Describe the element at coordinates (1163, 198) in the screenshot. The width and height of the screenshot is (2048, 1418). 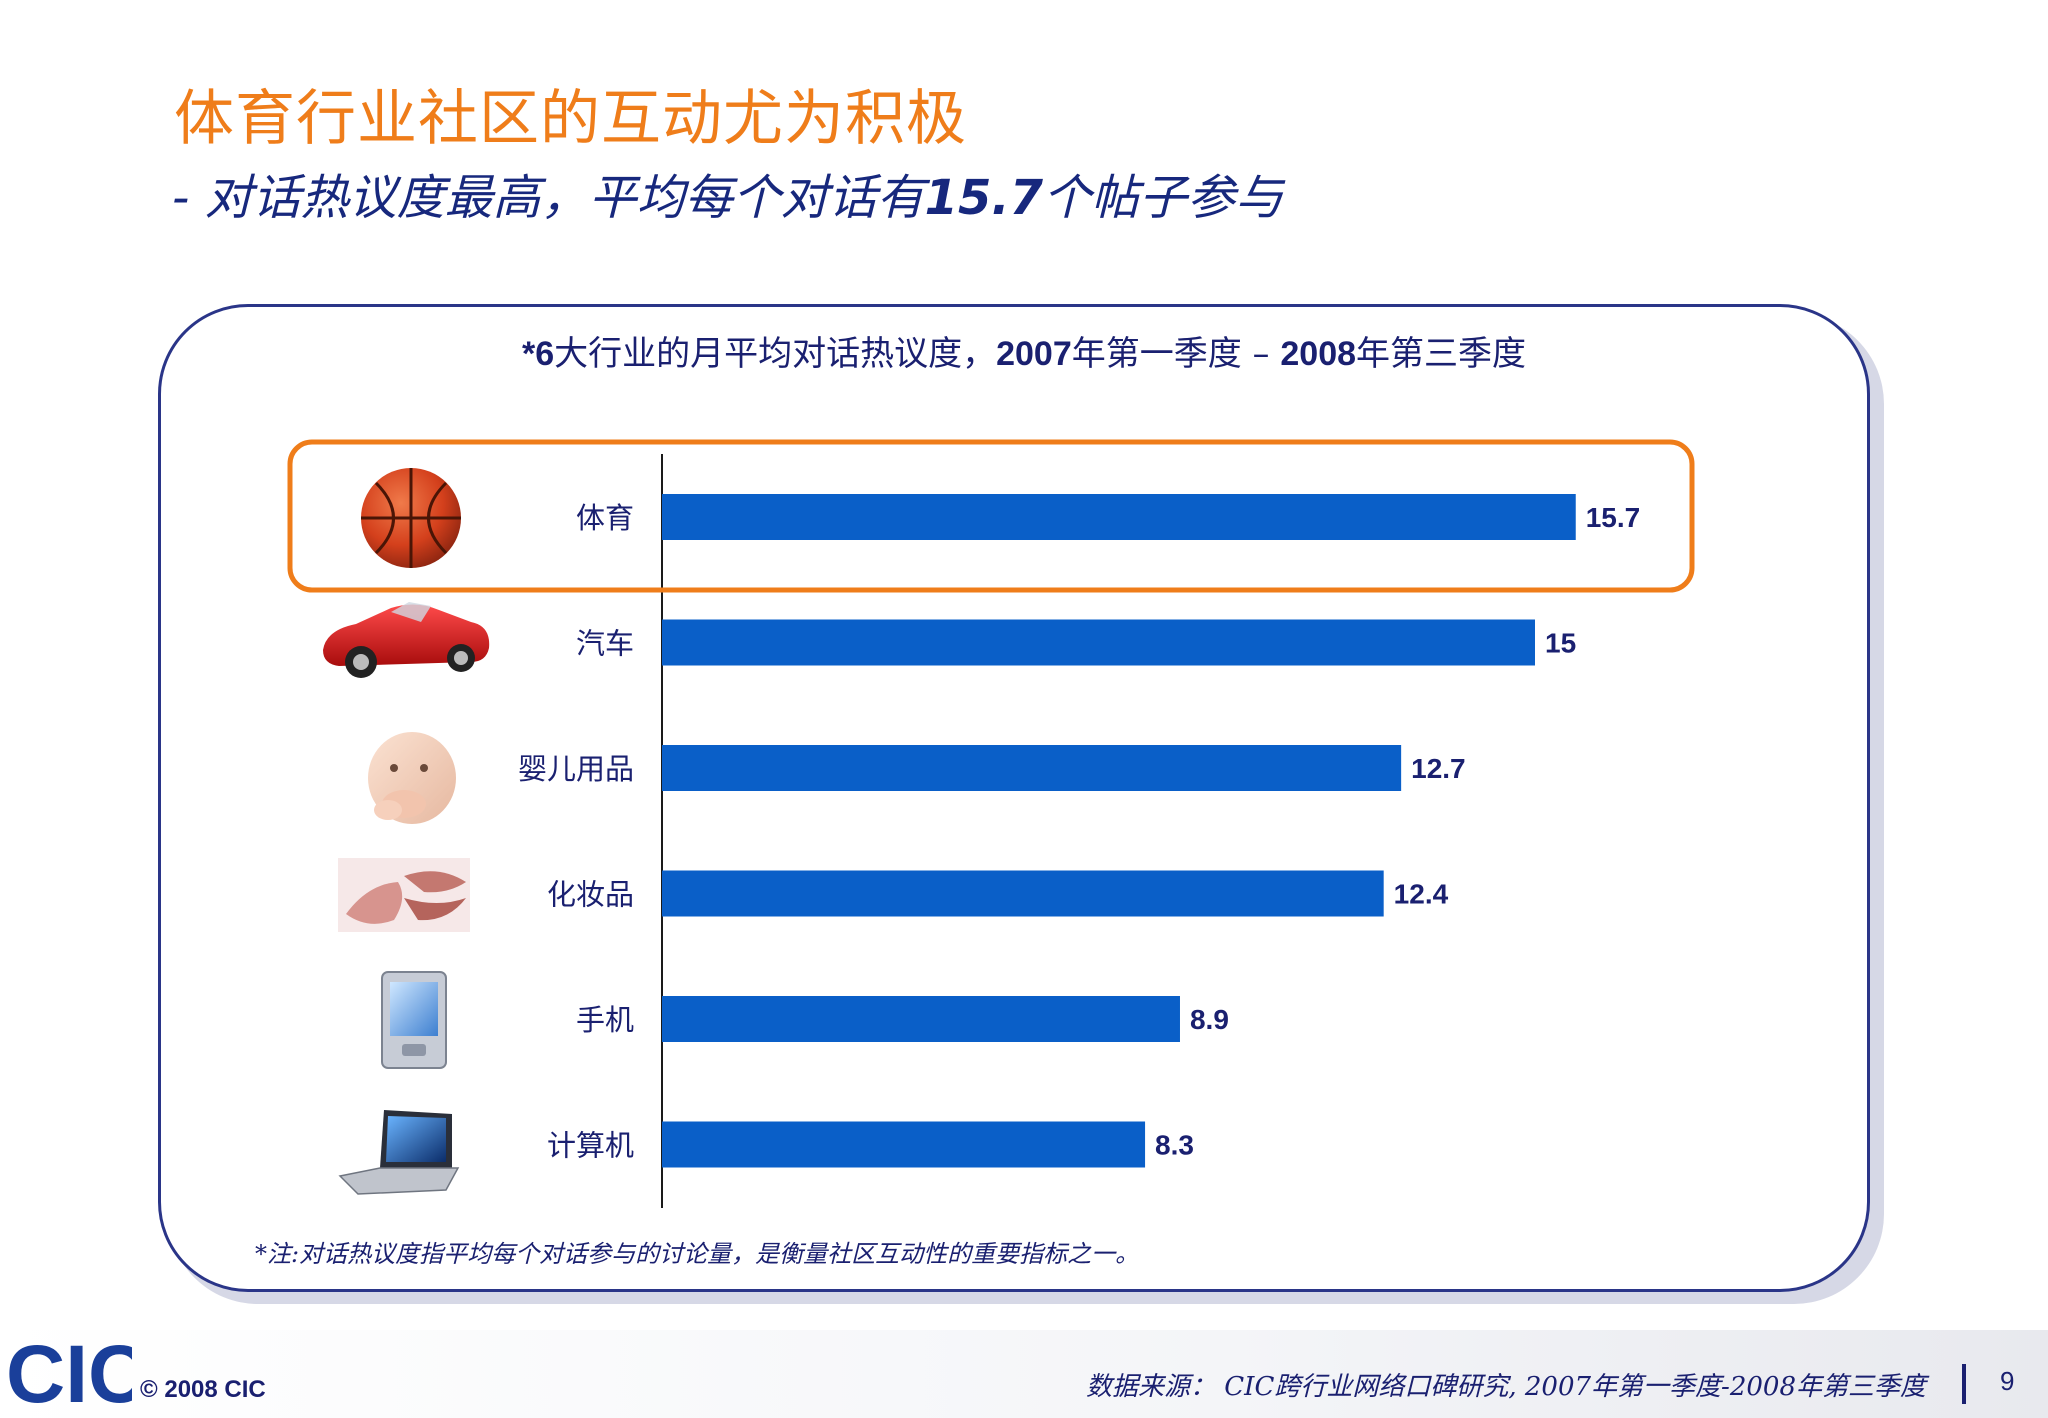
I see `subtitle-suffix: 个帖子参与` at that location.